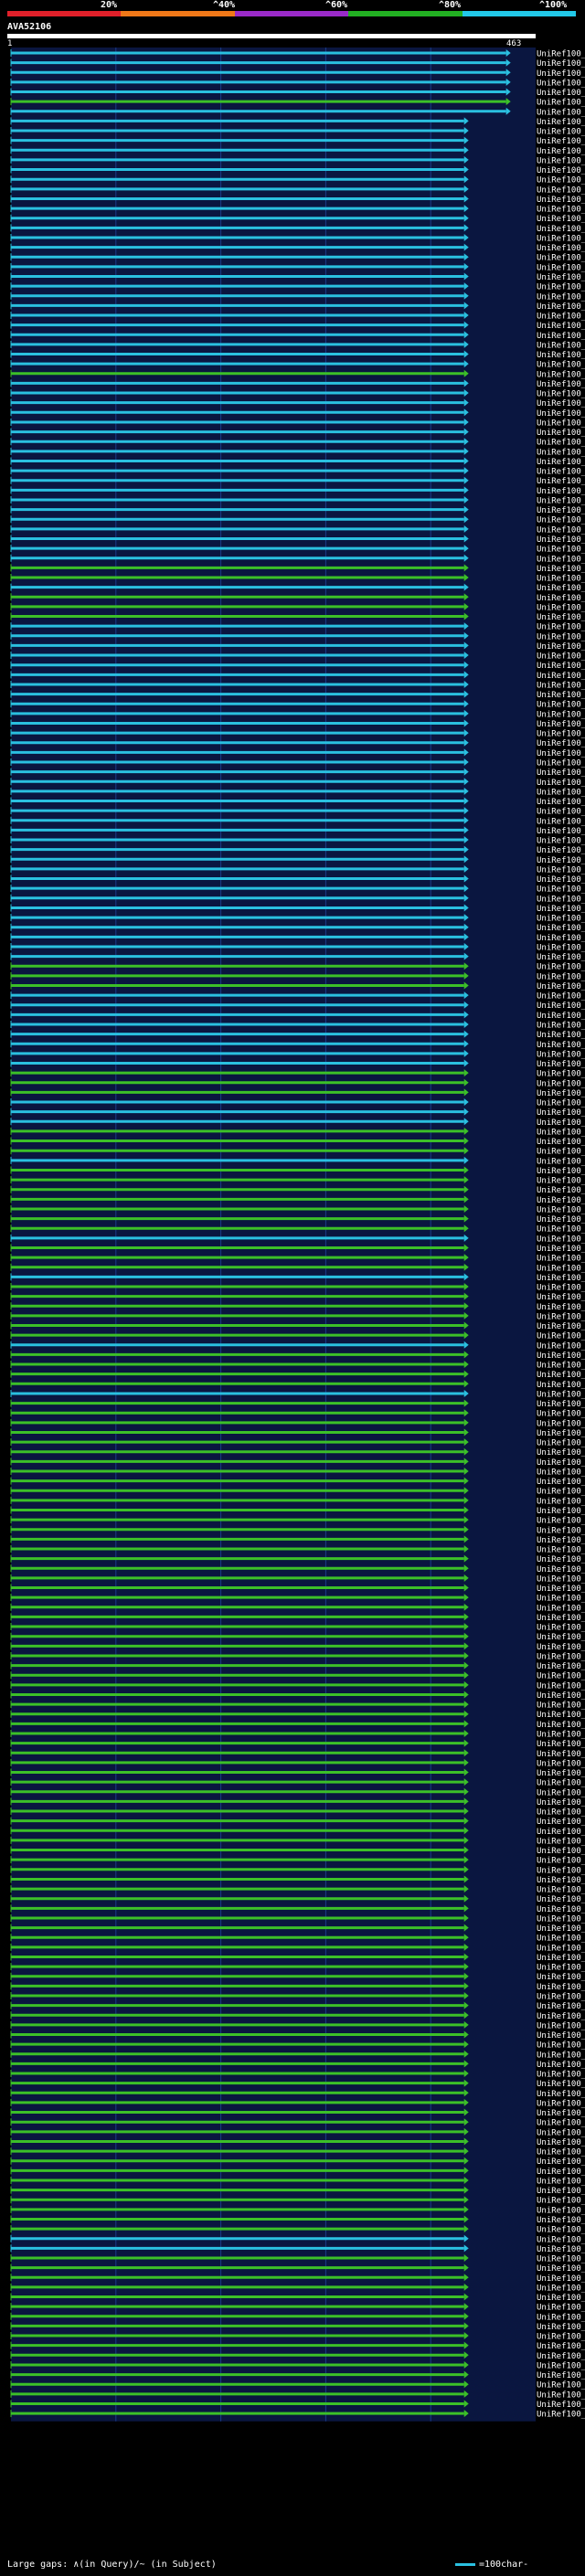 The height and width of the screenshot is (2576, 585). What do you see at coordinates (561, 2084) in the screenshot?
I see `hit-label: UniRef100_A7HPX9` at bounding box center [561, 2084].